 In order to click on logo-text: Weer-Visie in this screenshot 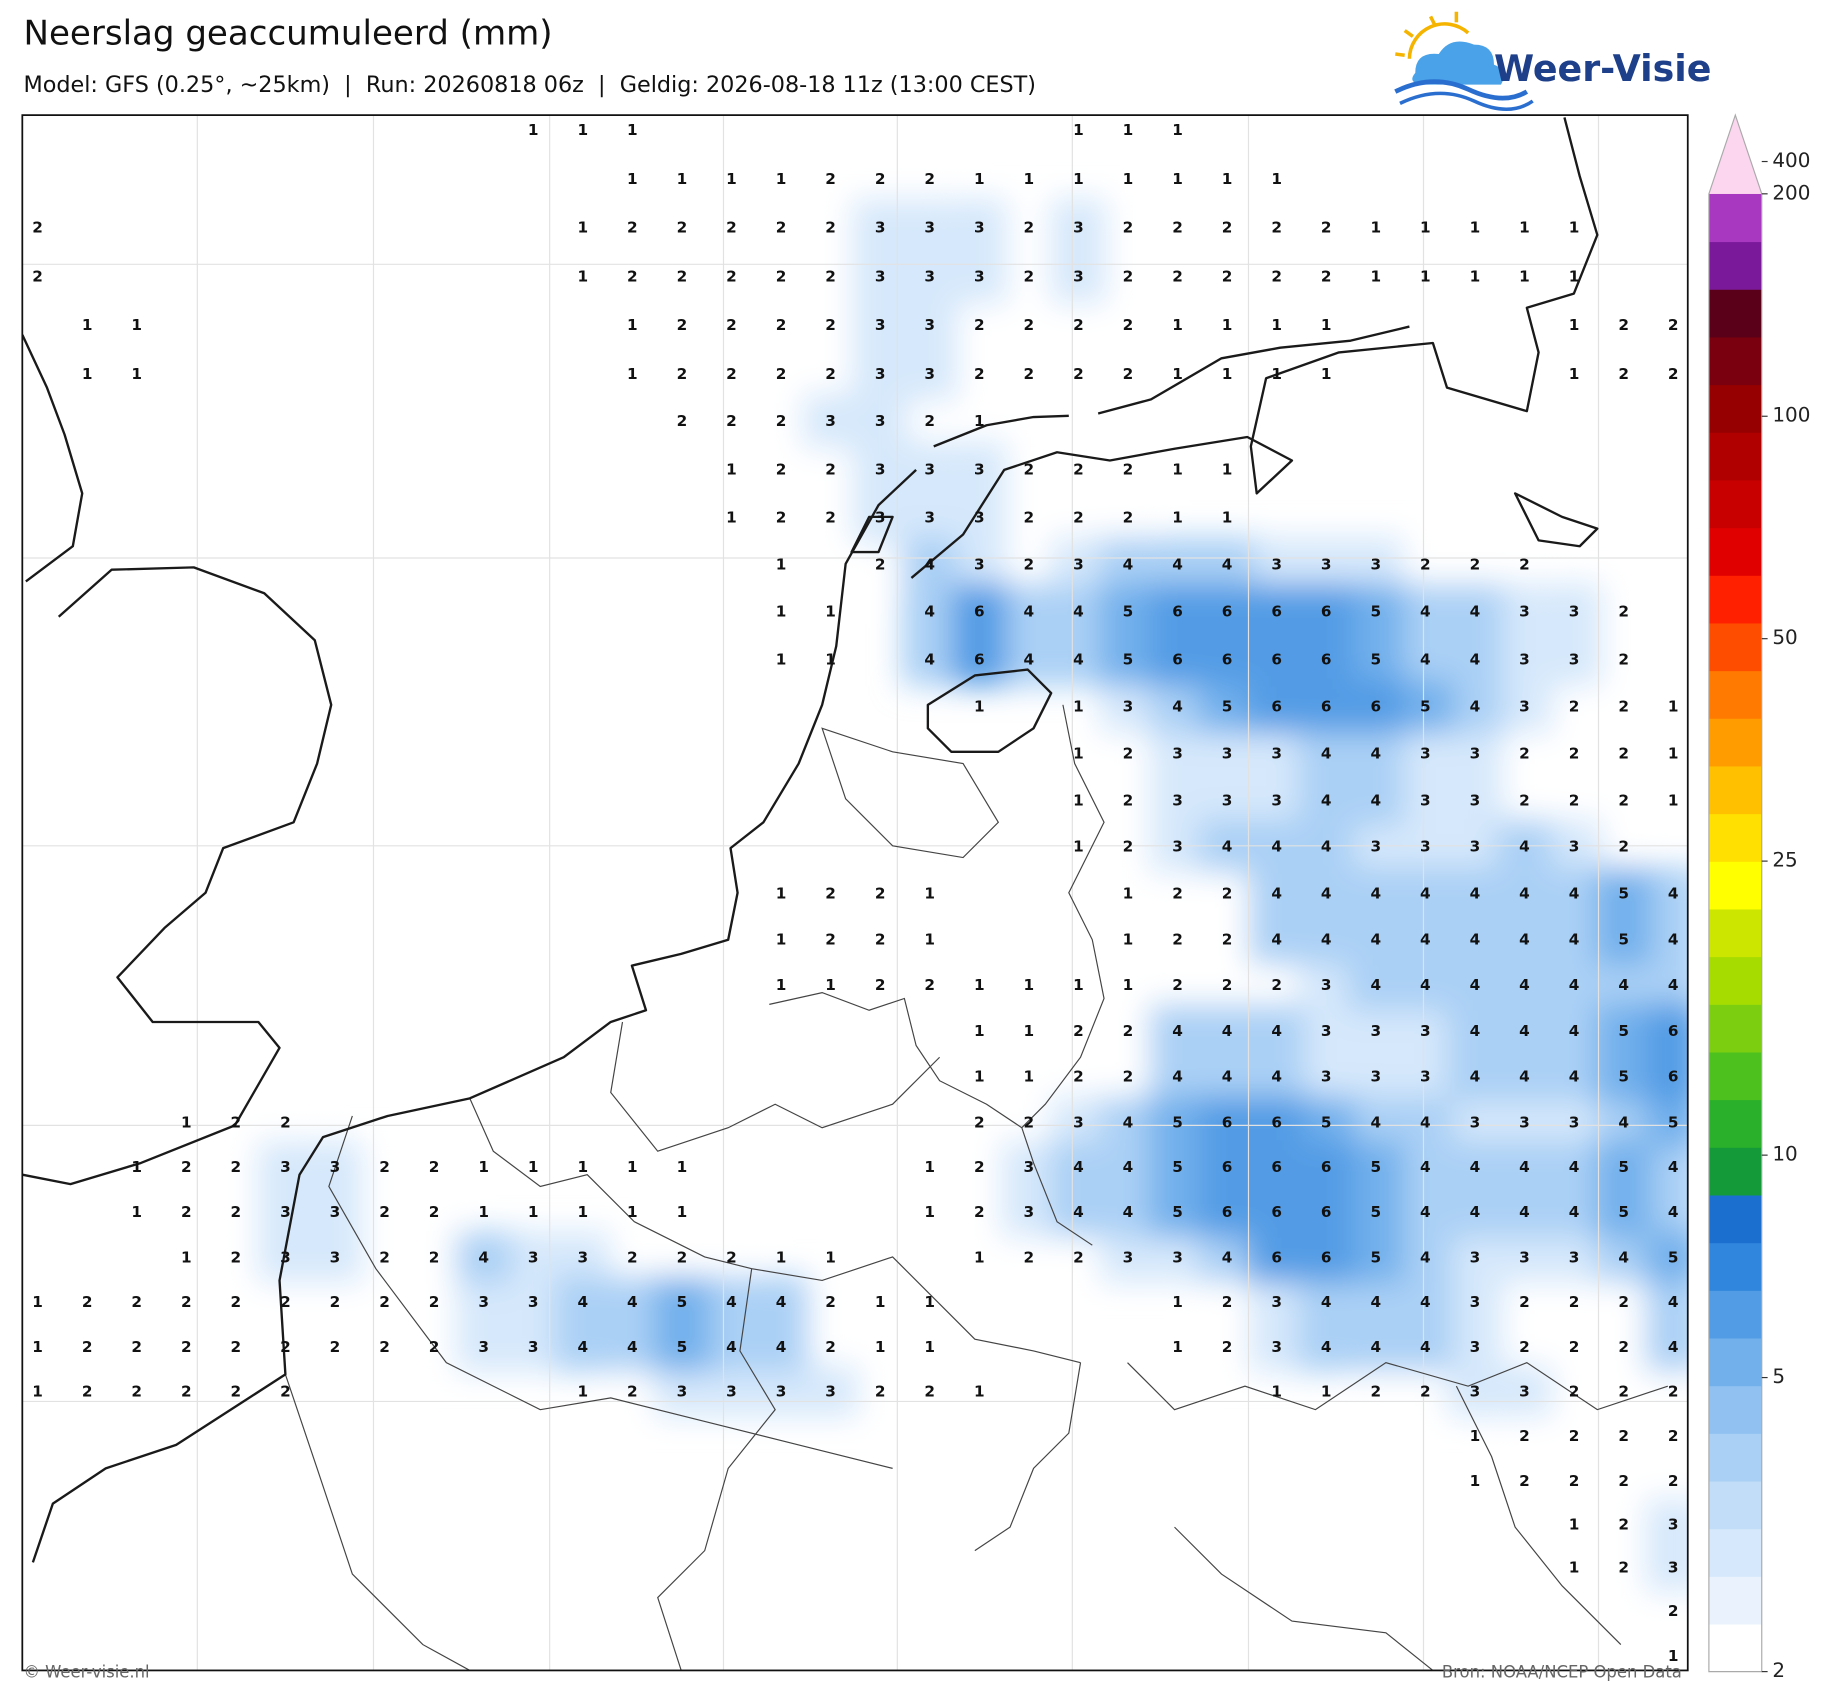, I will do `click(1602, 68)`.